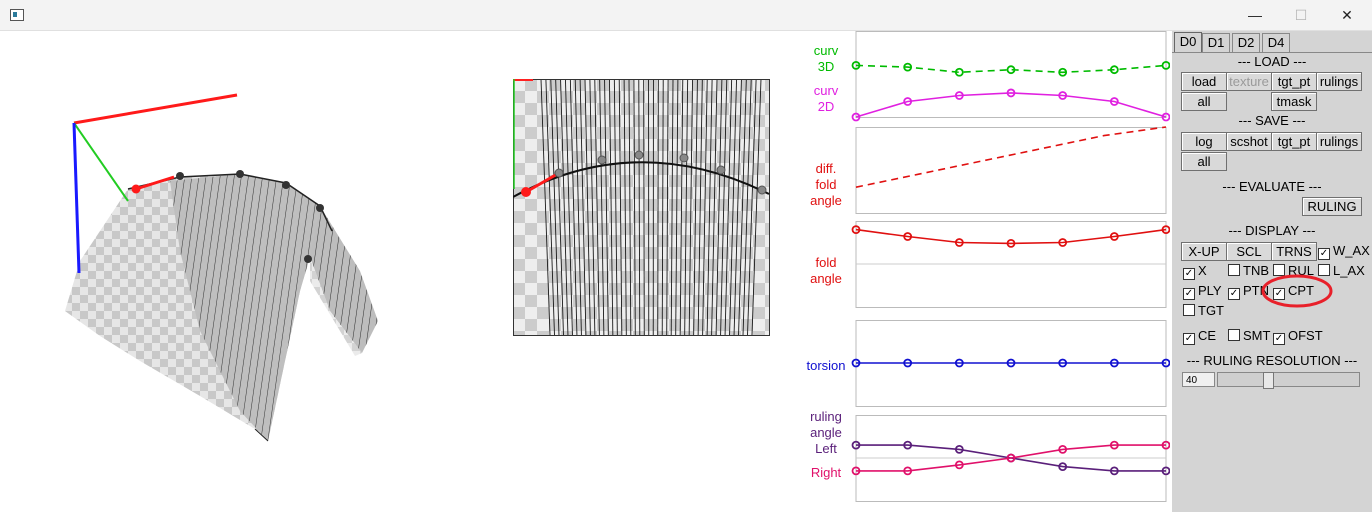  What do you see at coordinates (1294, 141) in the screenshot?
I see `save-tgt-pt-button: tgt_pt` at bounding box center [1294, 141].